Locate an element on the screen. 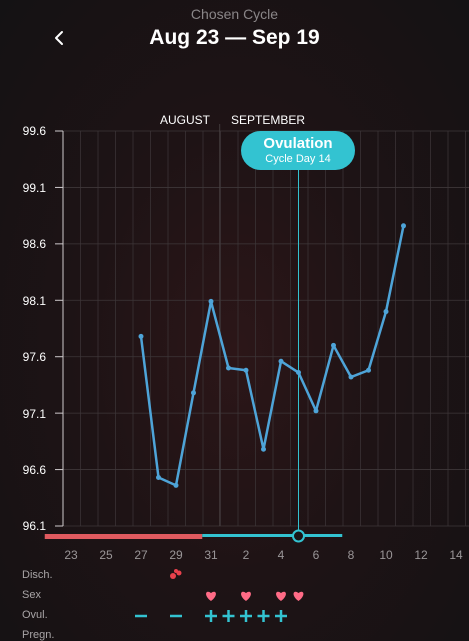  ovulation-marker: Ovulation Cycle Day 14 is located at coordinates (298, 150).